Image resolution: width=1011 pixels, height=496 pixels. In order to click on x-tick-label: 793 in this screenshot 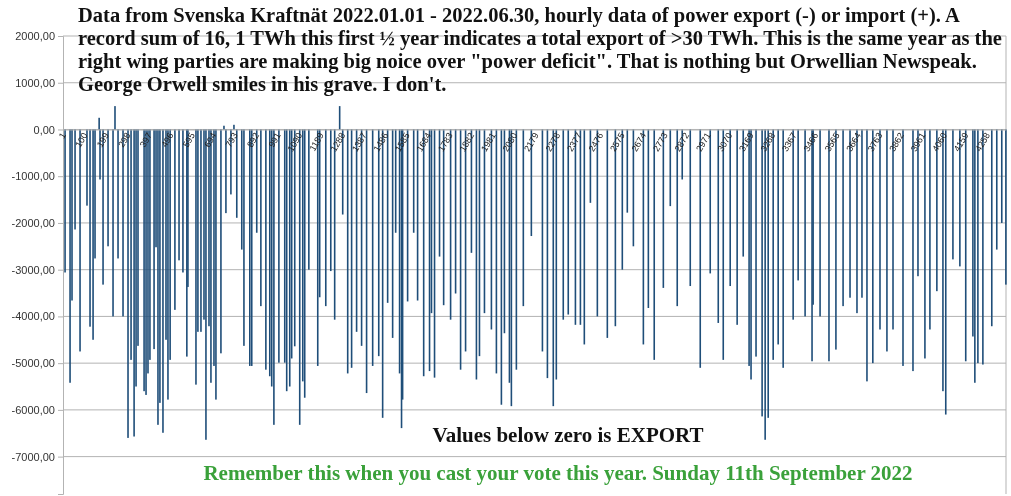, I will do `click(231, 139)`.